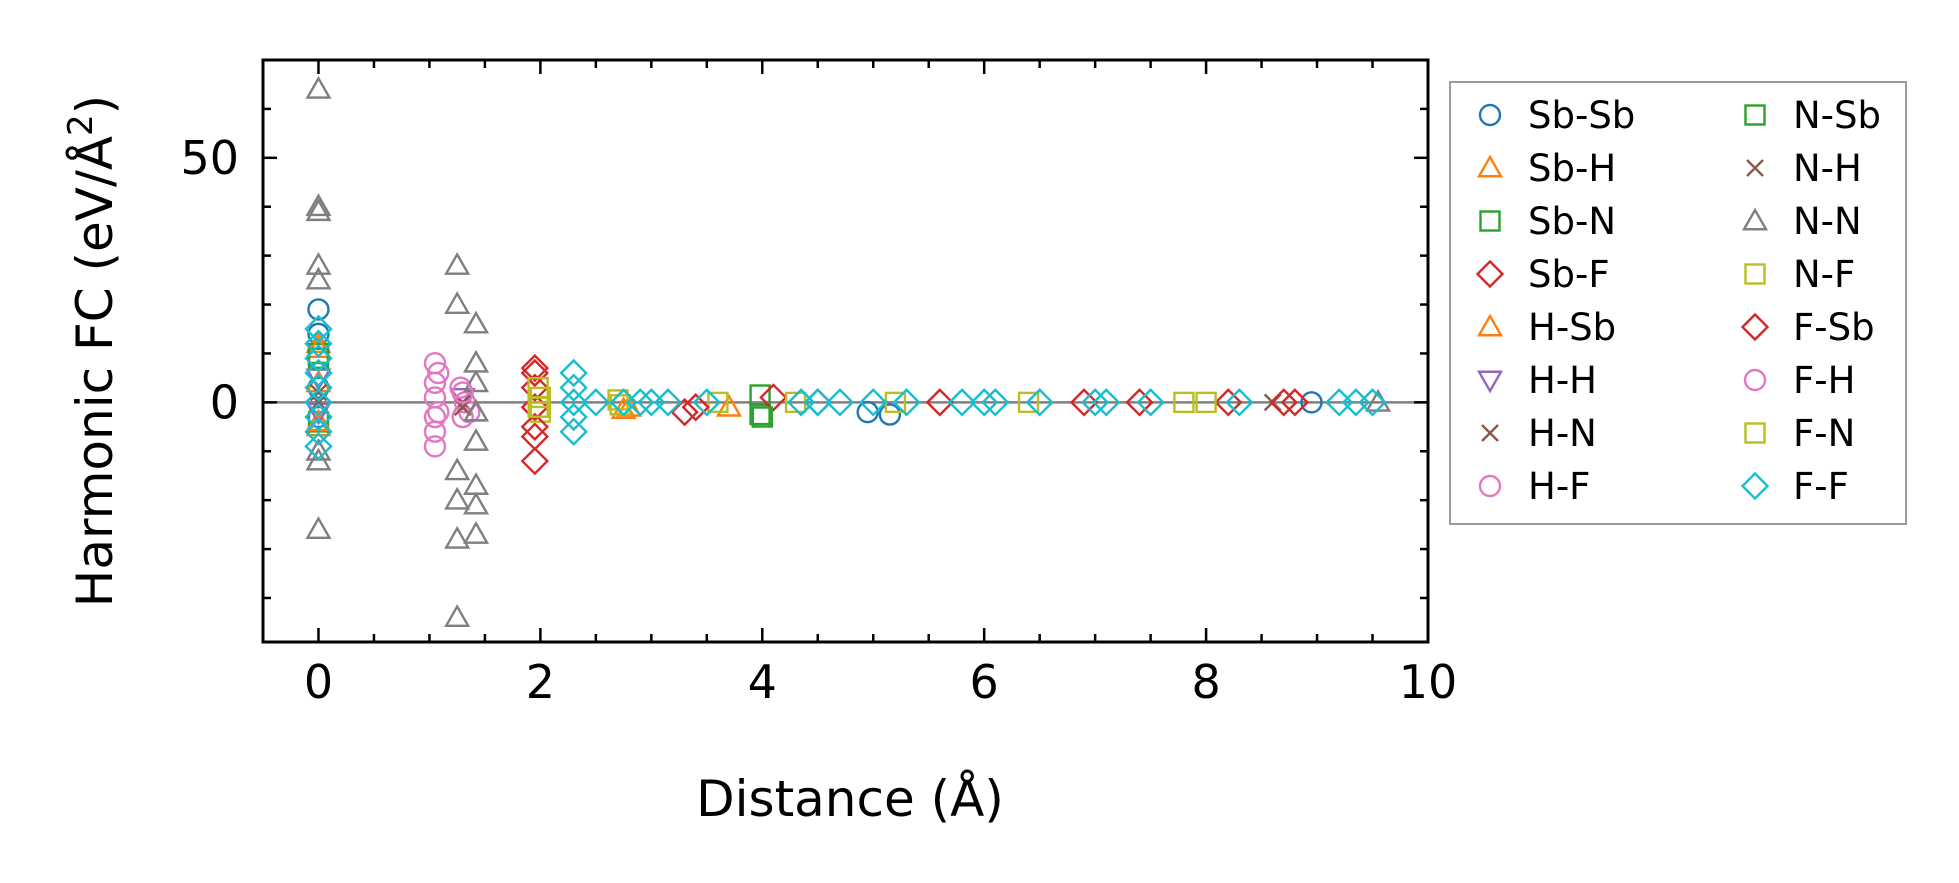 Image resolution: width=1959 pixels, height=883 pixels. Describe the element at coordinates (1827, 221) in the screenshot. I see `legend-label: N-N` at that location.